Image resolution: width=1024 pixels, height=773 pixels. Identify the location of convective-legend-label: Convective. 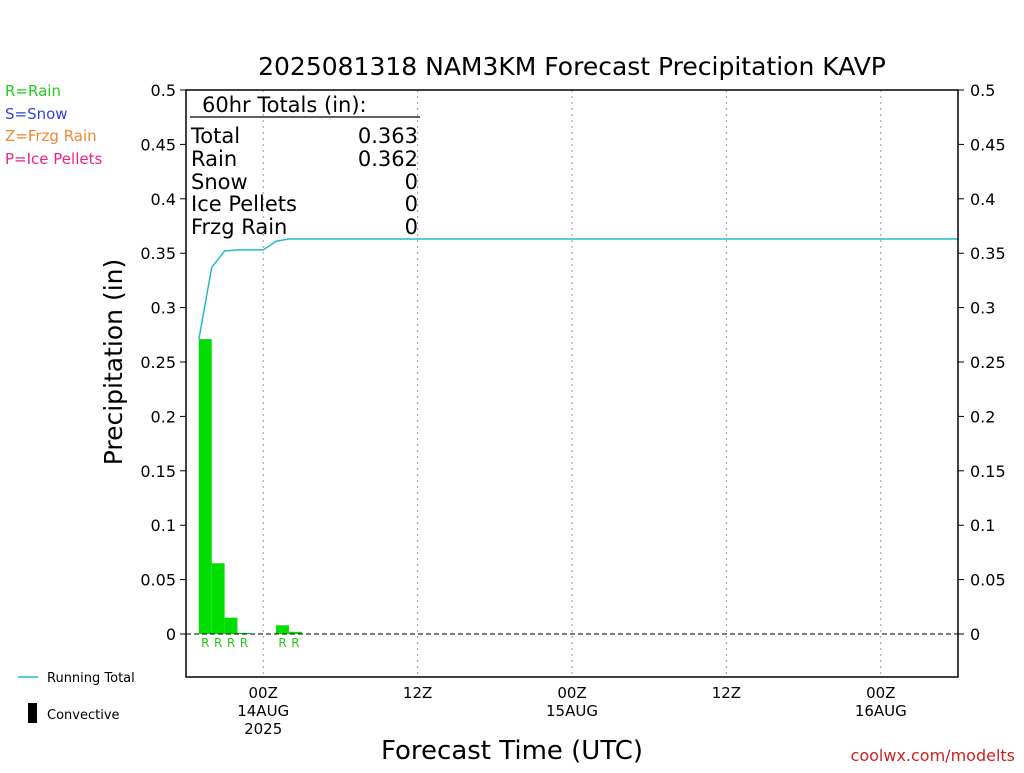
(83, 715).